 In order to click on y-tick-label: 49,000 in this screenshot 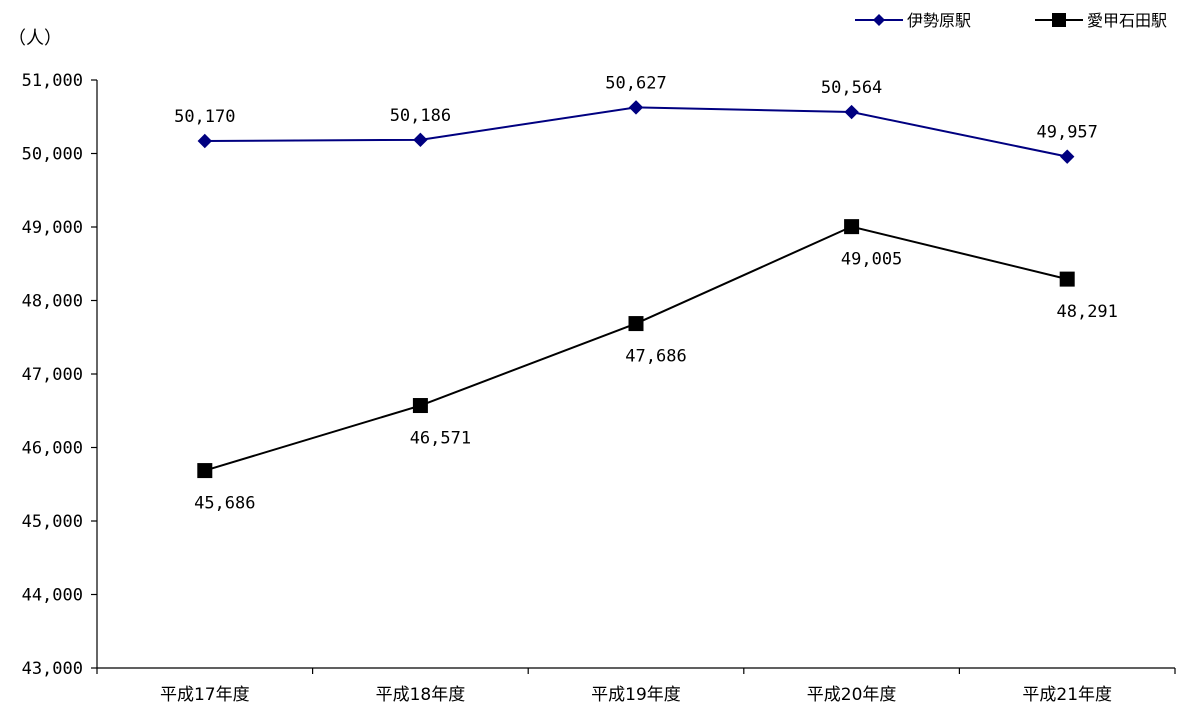, I will do `click(52, 228)`.